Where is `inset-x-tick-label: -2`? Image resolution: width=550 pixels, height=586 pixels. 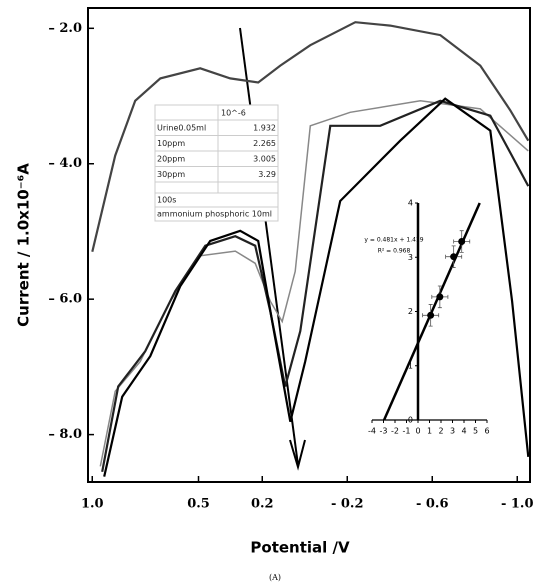
inset-x-tick-label: -2 is located at coordinates (395, 431).